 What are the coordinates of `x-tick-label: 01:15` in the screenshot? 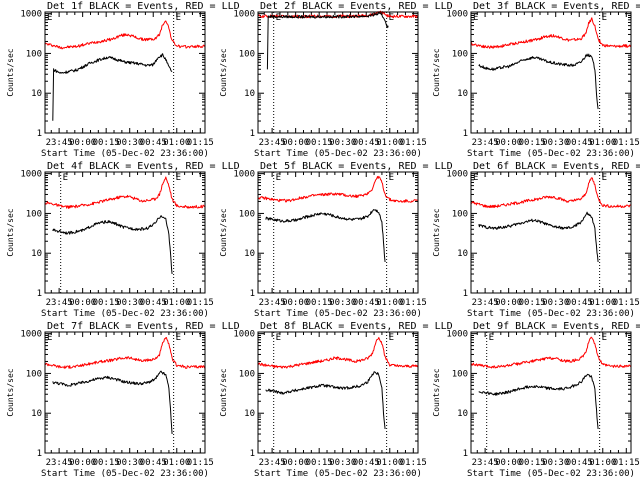 It's located at (200, 303).